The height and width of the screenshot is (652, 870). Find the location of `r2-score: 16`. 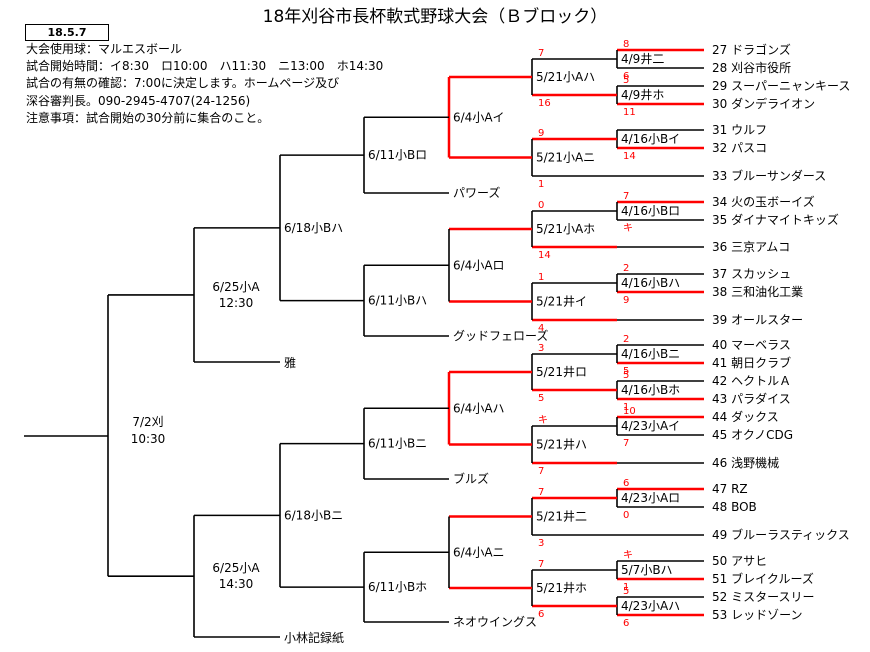

r2-score: 16 is located at coordinates (544, 103).